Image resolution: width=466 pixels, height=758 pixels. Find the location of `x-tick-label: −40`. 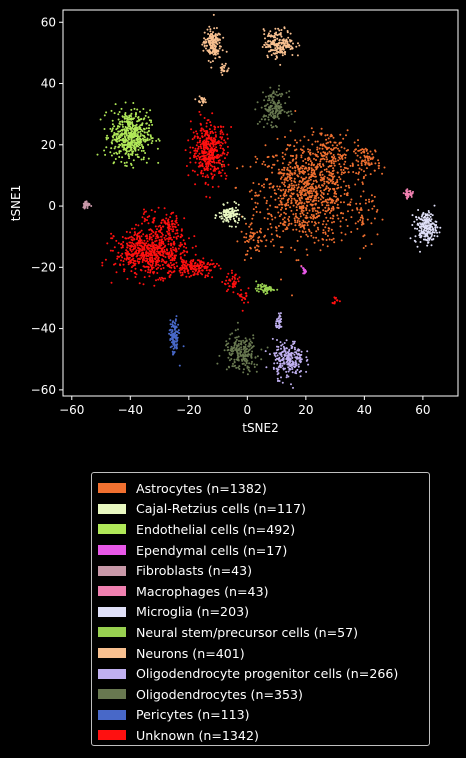

x-tick-label: −40 is located at coordinates (130, 410).